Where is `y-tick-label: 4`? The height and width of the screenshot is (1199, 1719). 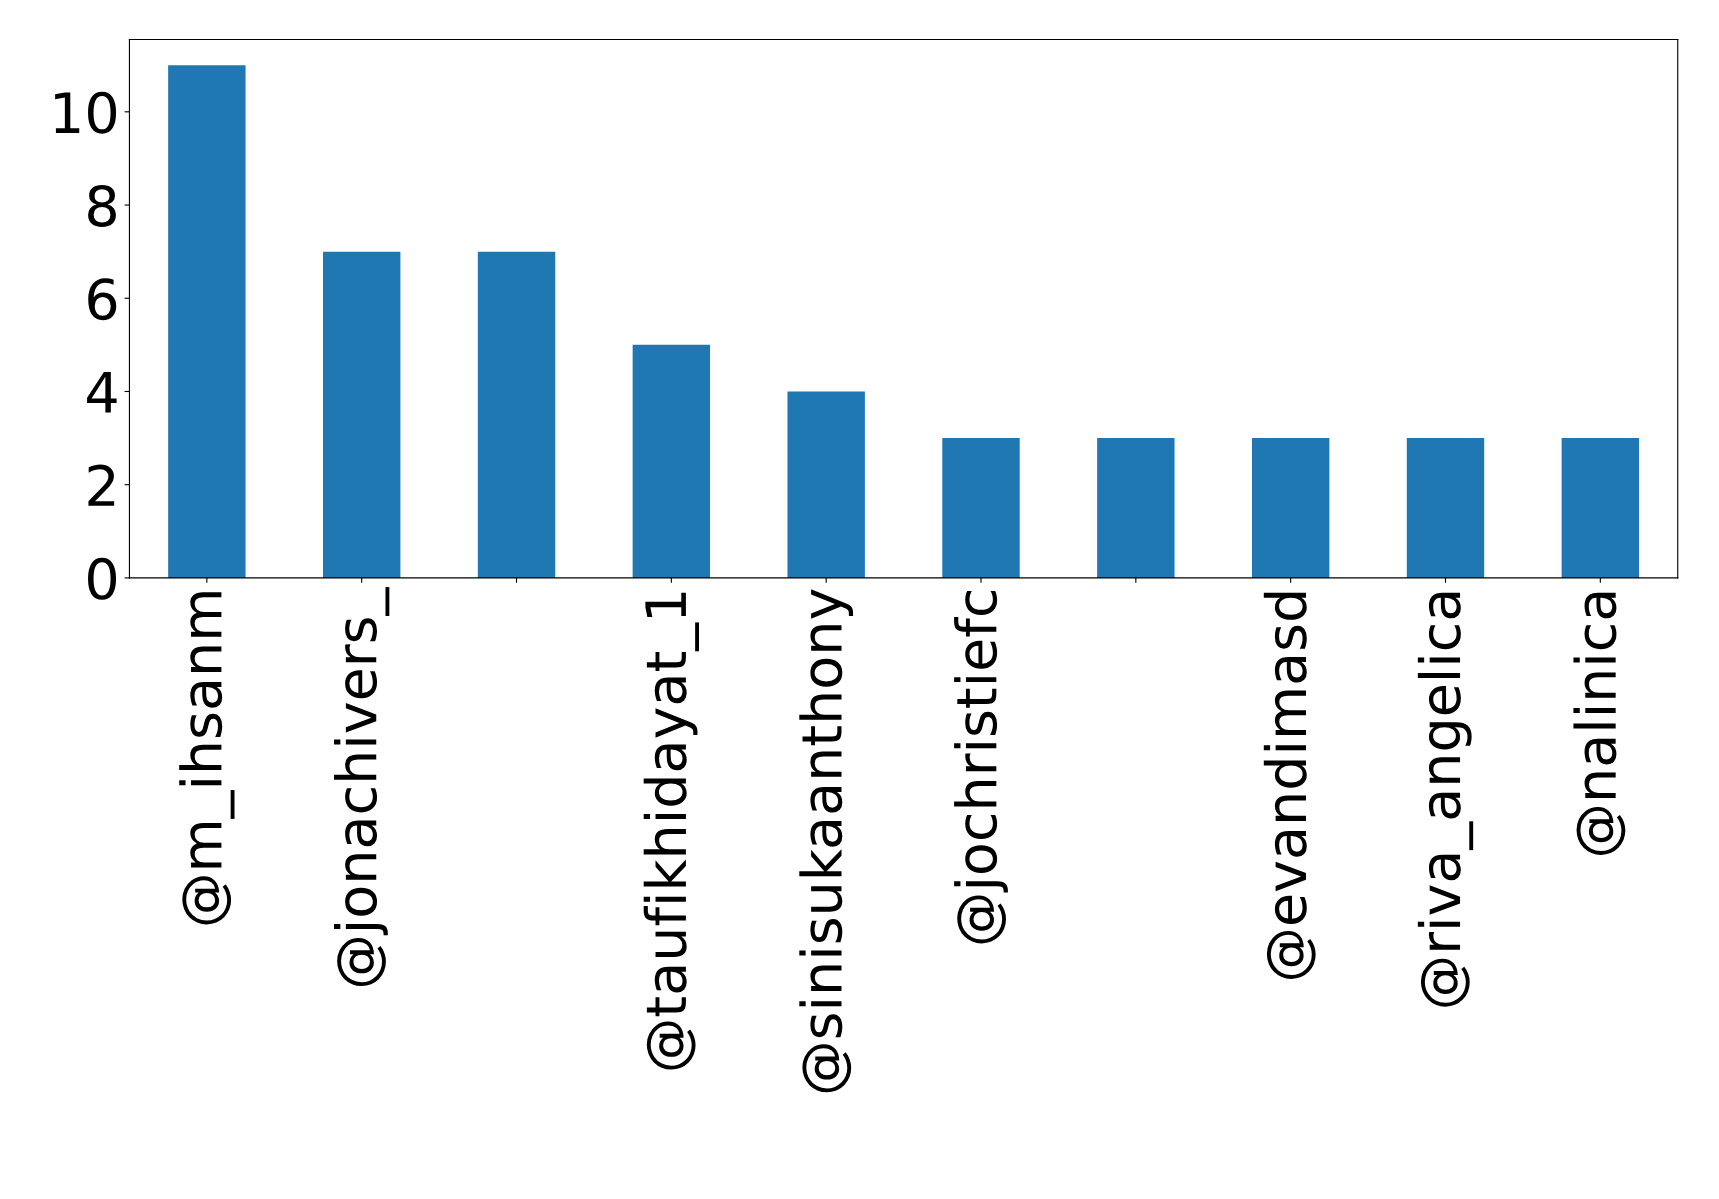 y-tick-label: 4 is located at coordinates (102, 392).